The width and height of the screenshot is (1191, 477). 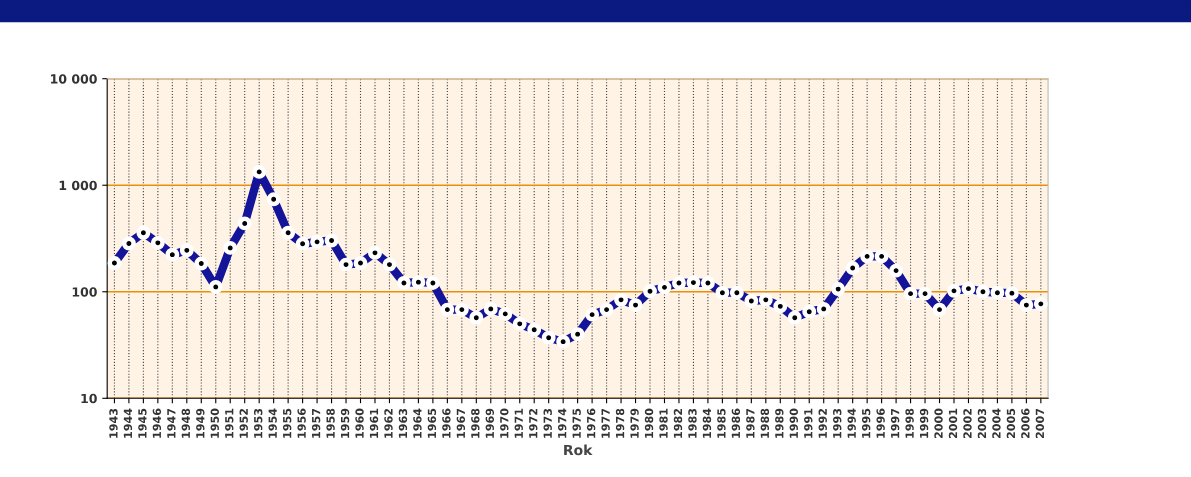 I want to click on x-tick-label: 2001, so click(x=953, y=423).